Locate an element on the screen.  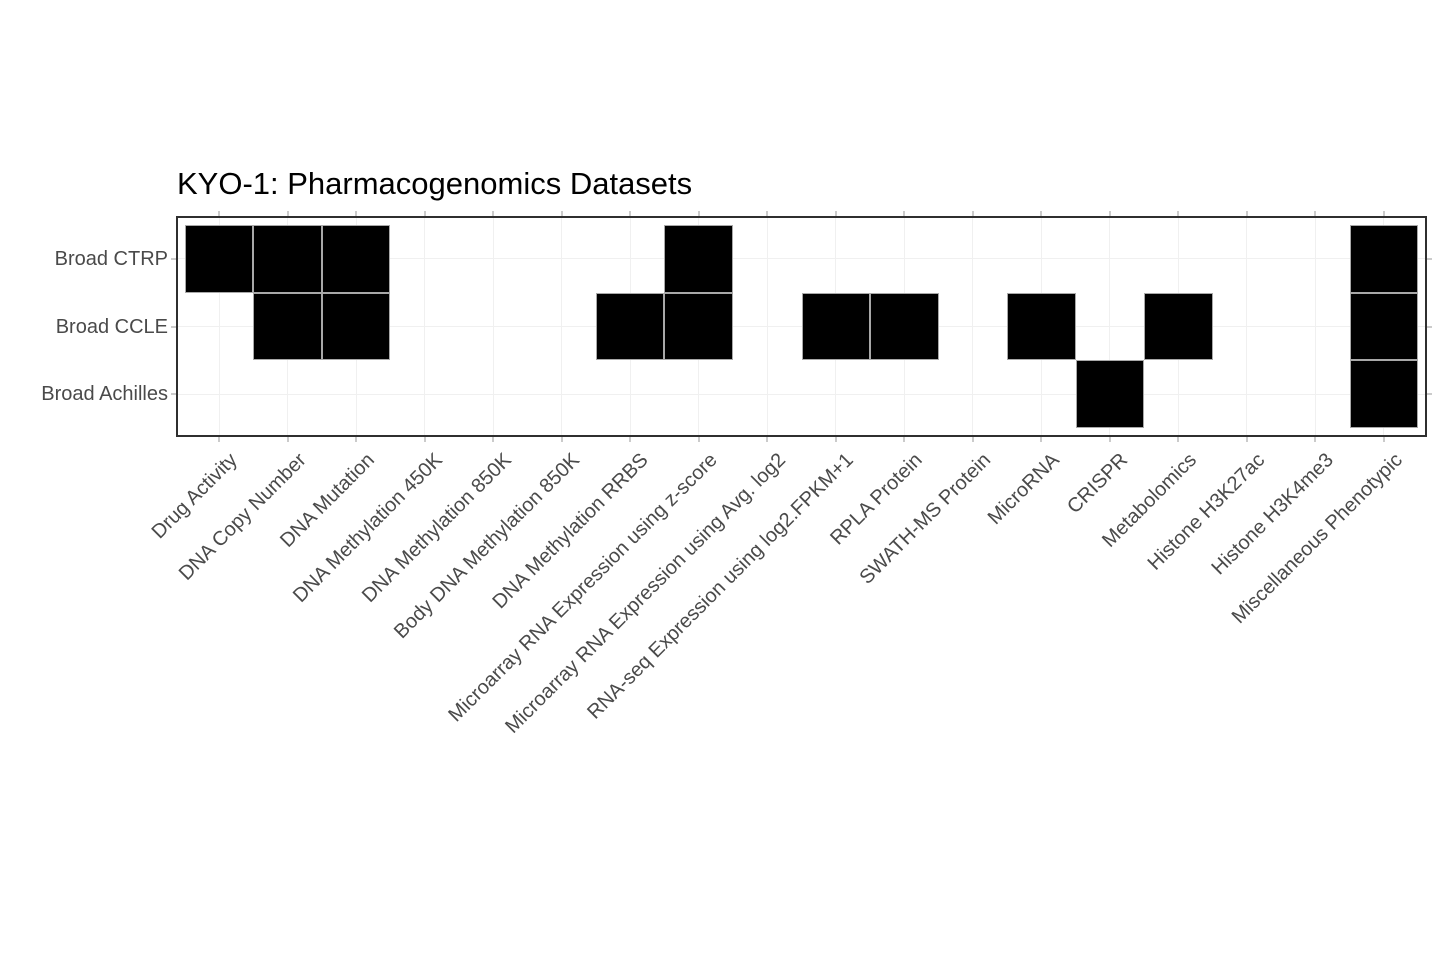
y-axis-label: Broad CCLE is located at coordinates (111, 326).